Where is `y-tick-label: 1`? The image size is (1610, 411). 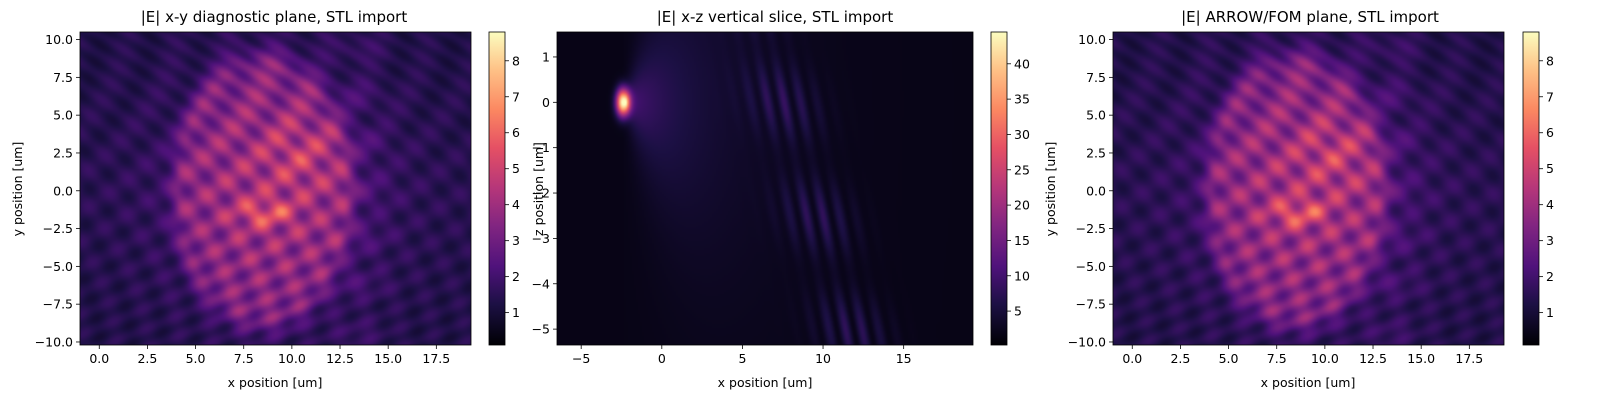 y-tick-label: 1 is located at coordinates (546, 56).